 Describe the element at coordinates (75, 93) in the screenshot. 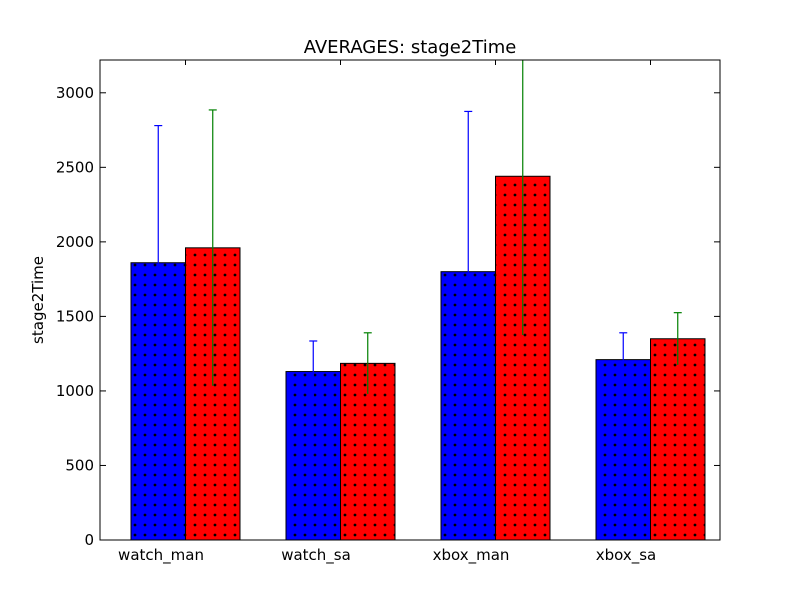

I see `y-tick-label-3000: 3000` at that location.